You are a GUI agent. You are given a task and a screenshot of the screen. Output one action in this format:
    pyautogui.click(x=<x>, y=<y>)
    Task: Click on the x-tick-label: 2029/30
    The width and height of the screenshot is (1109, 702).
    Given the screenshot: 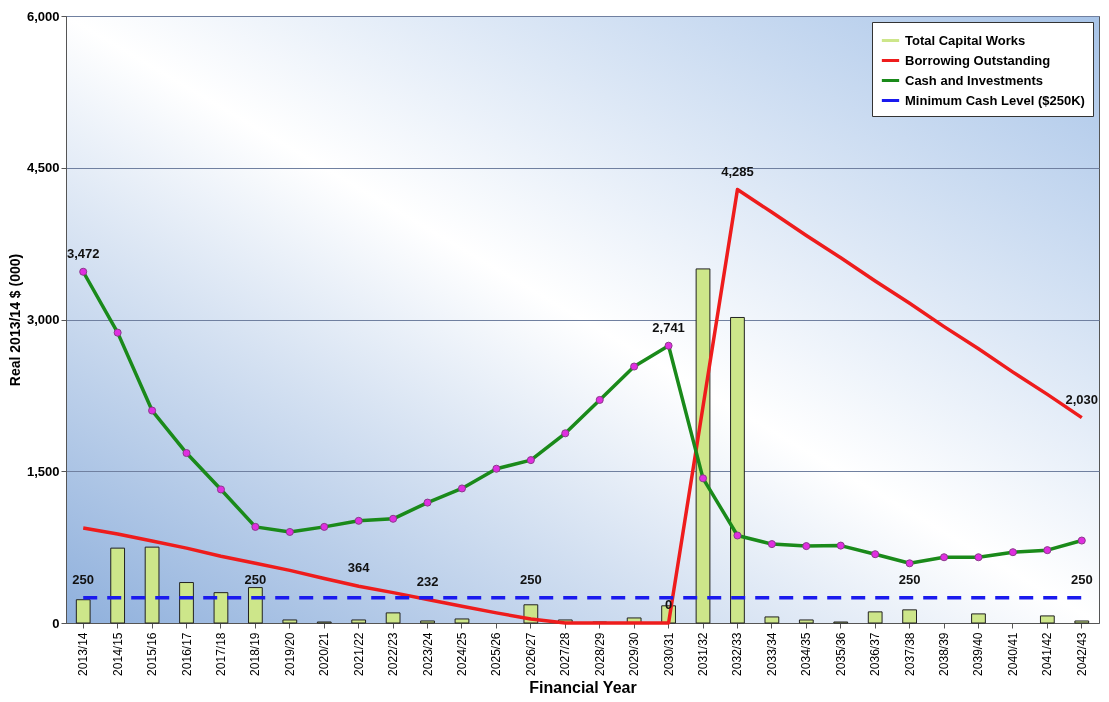 What is the action you would take?
    pyautogui.click(x=634, y=654)
    